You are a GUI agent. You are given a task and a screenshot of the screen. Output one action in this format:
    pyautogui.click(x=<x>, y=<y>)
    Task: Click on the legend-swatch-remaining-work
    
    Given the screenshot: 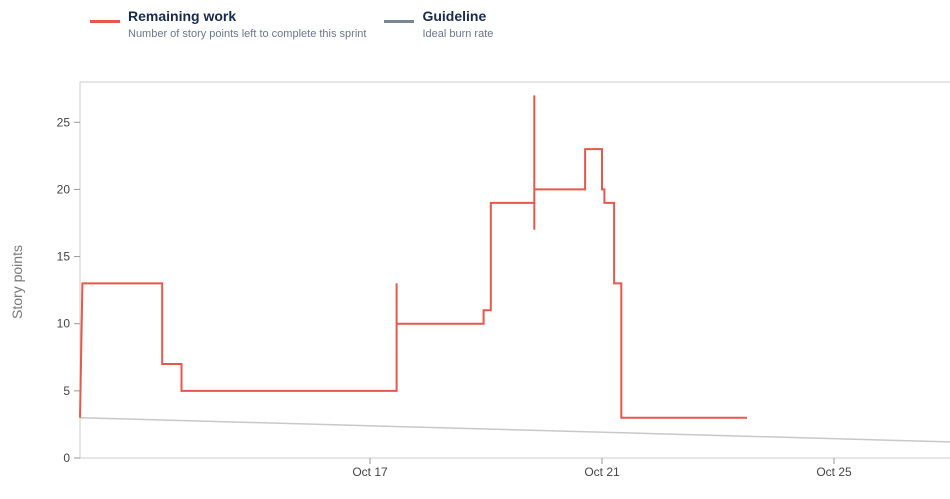 What is the action you would take?
    pyautogui.click(x=105, y=21)
    